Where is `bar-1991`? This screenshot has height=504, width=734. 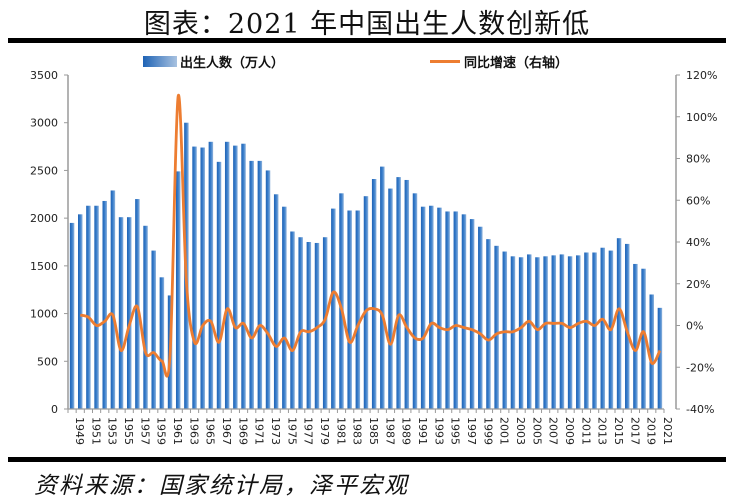 bar-1991 is located at coordinates (415, 301).